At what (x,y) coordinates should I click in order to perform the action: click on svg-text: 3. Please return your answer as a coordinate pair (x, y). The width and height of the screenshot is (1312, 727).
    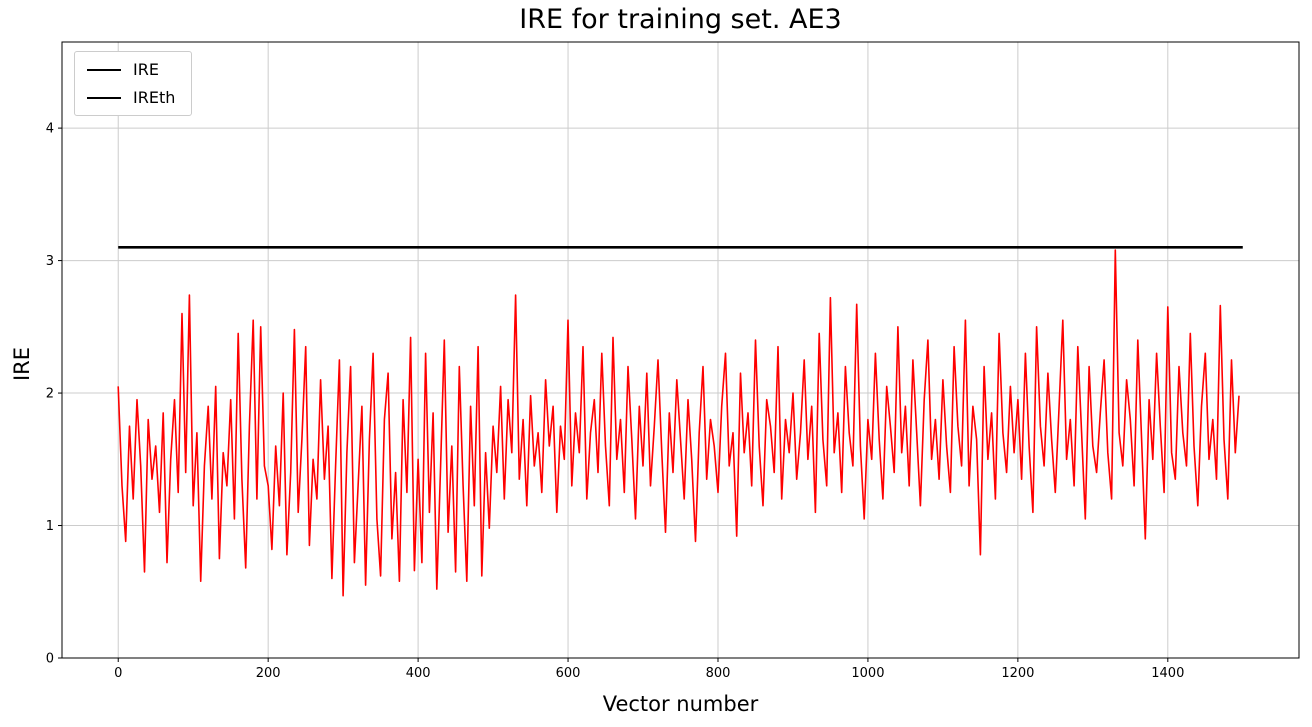
    Looking at the image, I should click on (50, 261).